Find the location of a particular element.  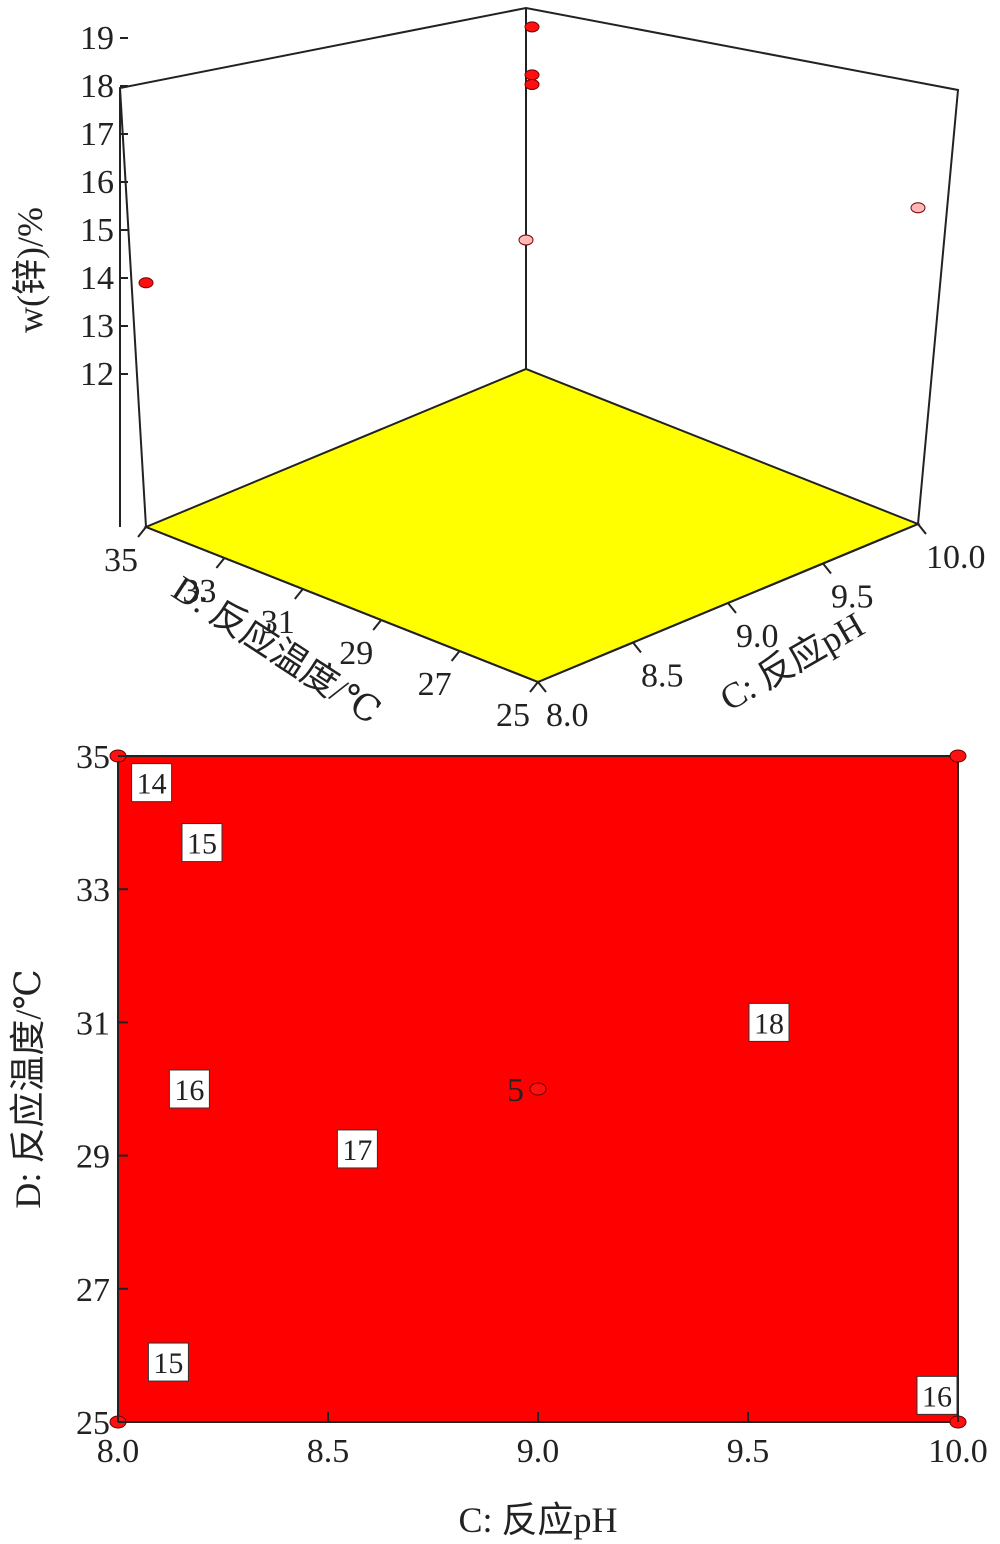

x3d-tick-label: 8.5 is located at coordinates (662, 676).